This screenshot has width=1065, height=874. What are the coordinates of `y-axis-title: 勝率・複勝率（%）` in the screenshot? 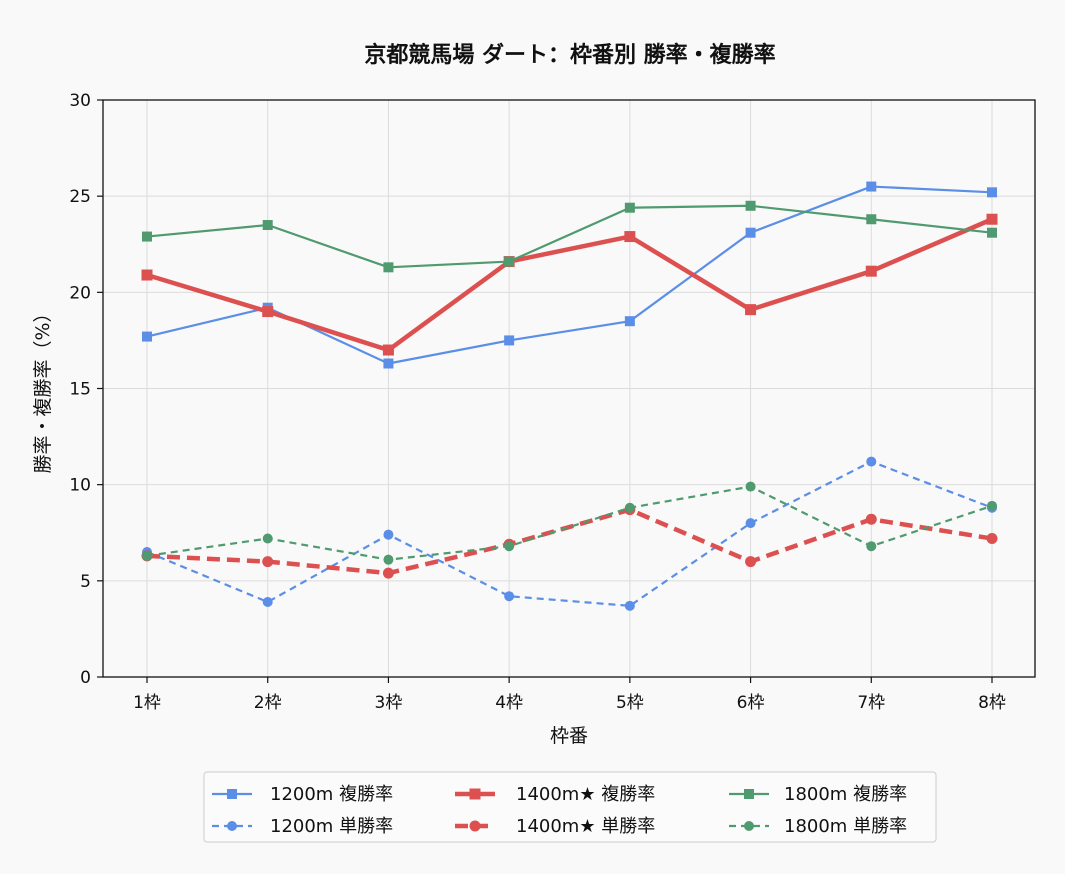 It's located at (43, 388).